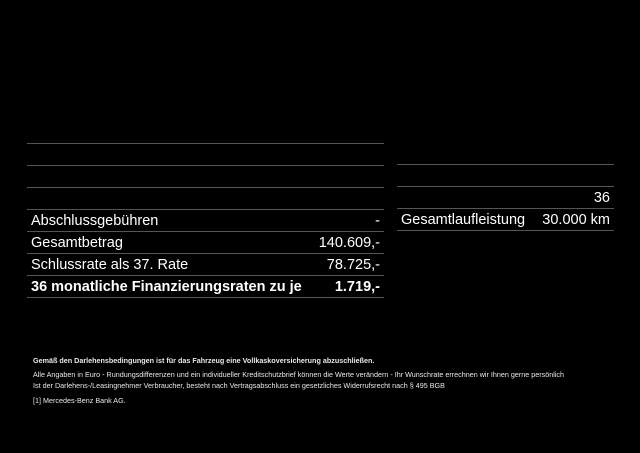 Image resolution: width=640 pixels, height=453 pixels. Describe the element at coordinates (505, 219) in the screenshot. I see `table-row-total-mileage: Gesamtlaufleistung 30.000 km` at that location.